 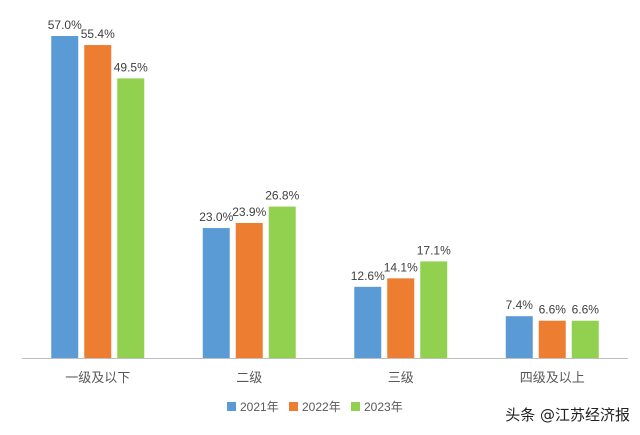 I want to click on x-tick-labels: 一级及以下 二级 三级 四级及以上, so click(x=325, y=378).